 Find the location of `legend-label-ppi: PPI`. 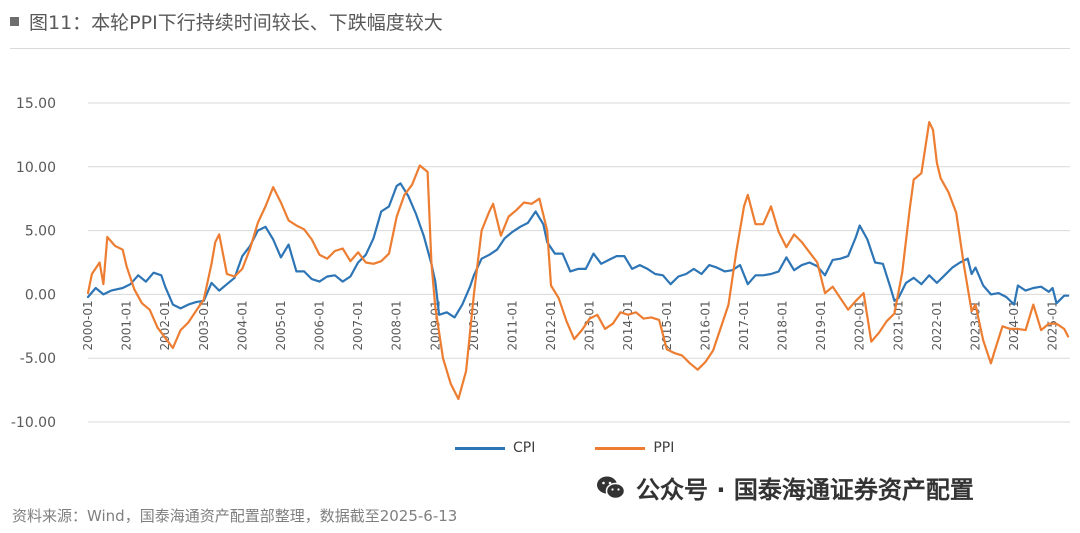

legend-label-ppi: PPI is located at coordinates (664, 448).